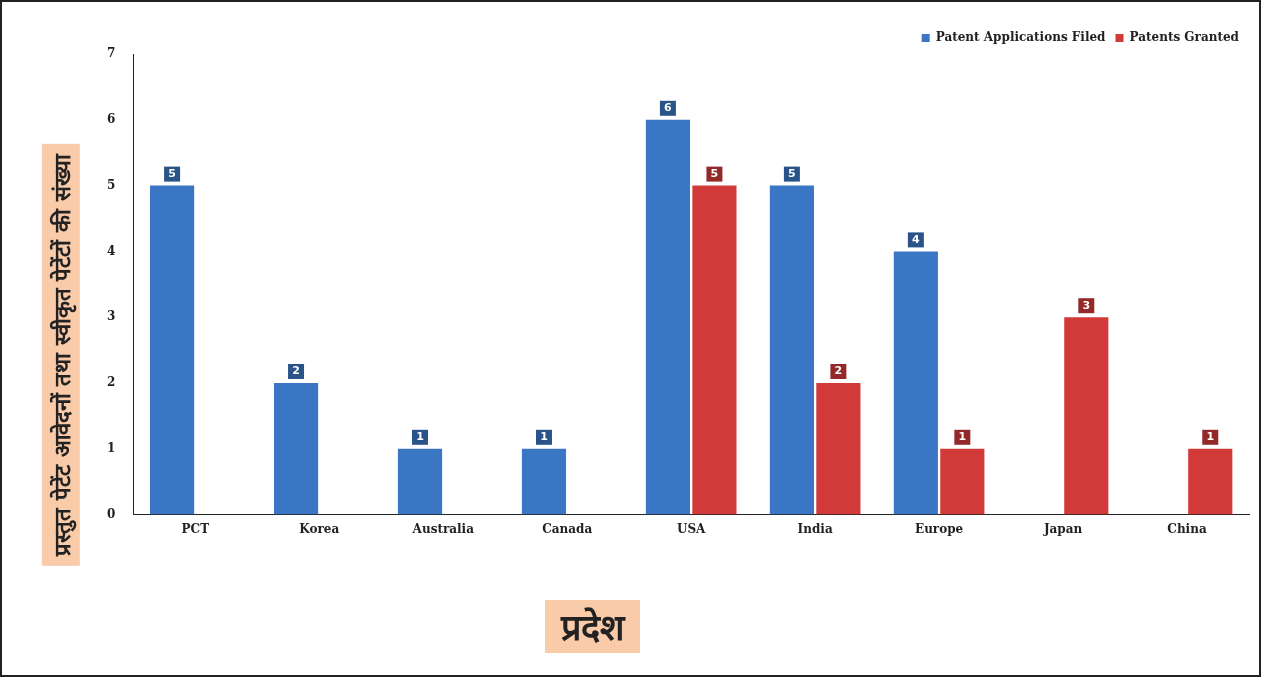 The width and height of the screenshot is (1261, 677). Describe the element at coordinates (443, 528) in the screenshot. I see `x-tick-label: Australia` at that location.